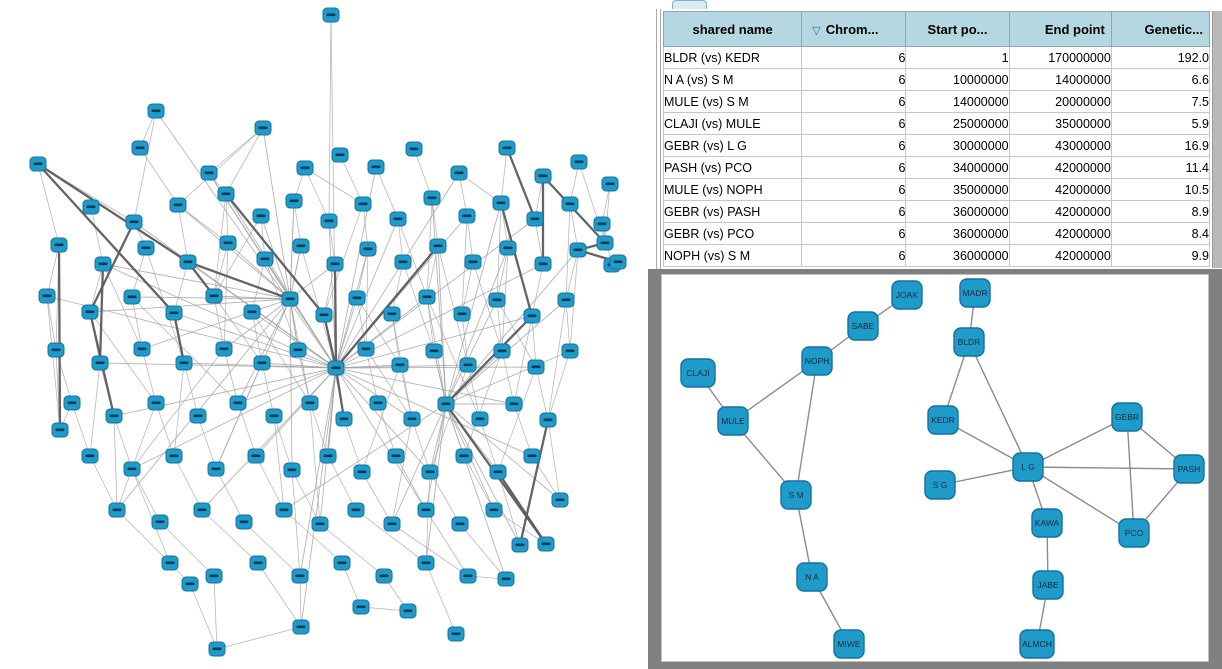 The height and width of the screenshot is (669, 1222). What do you see at coordinates (1048, 585) in the screenshot?
I see `subnetwork-node: JABE` at bounding box center [1048, 585].